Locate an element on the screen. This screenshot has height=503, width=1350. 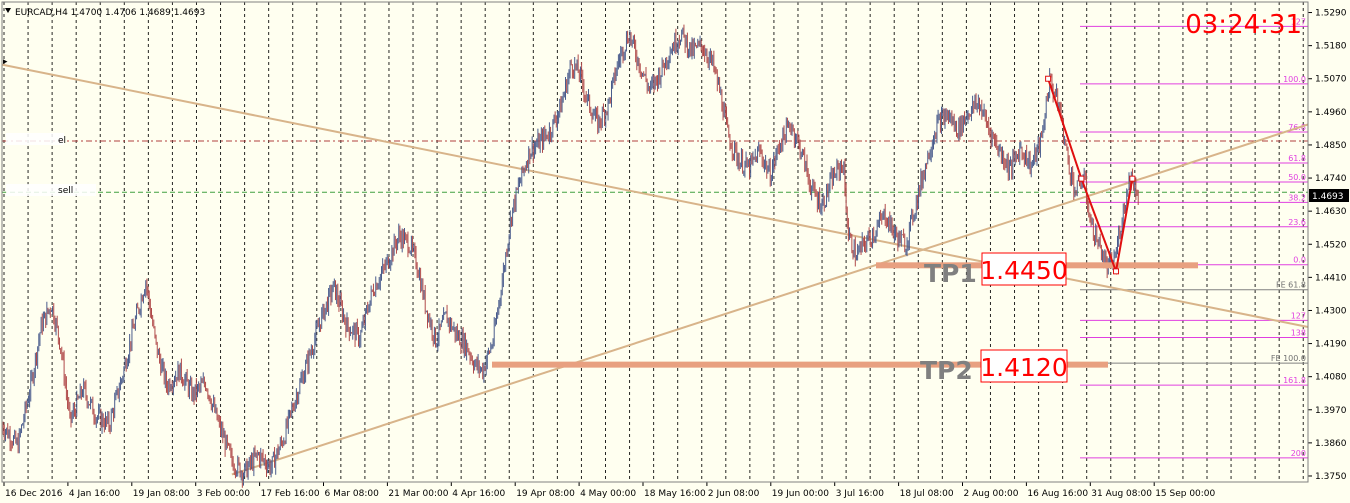
x-tick-label: 18 May 16:00 is located at coordinates (675, 494).